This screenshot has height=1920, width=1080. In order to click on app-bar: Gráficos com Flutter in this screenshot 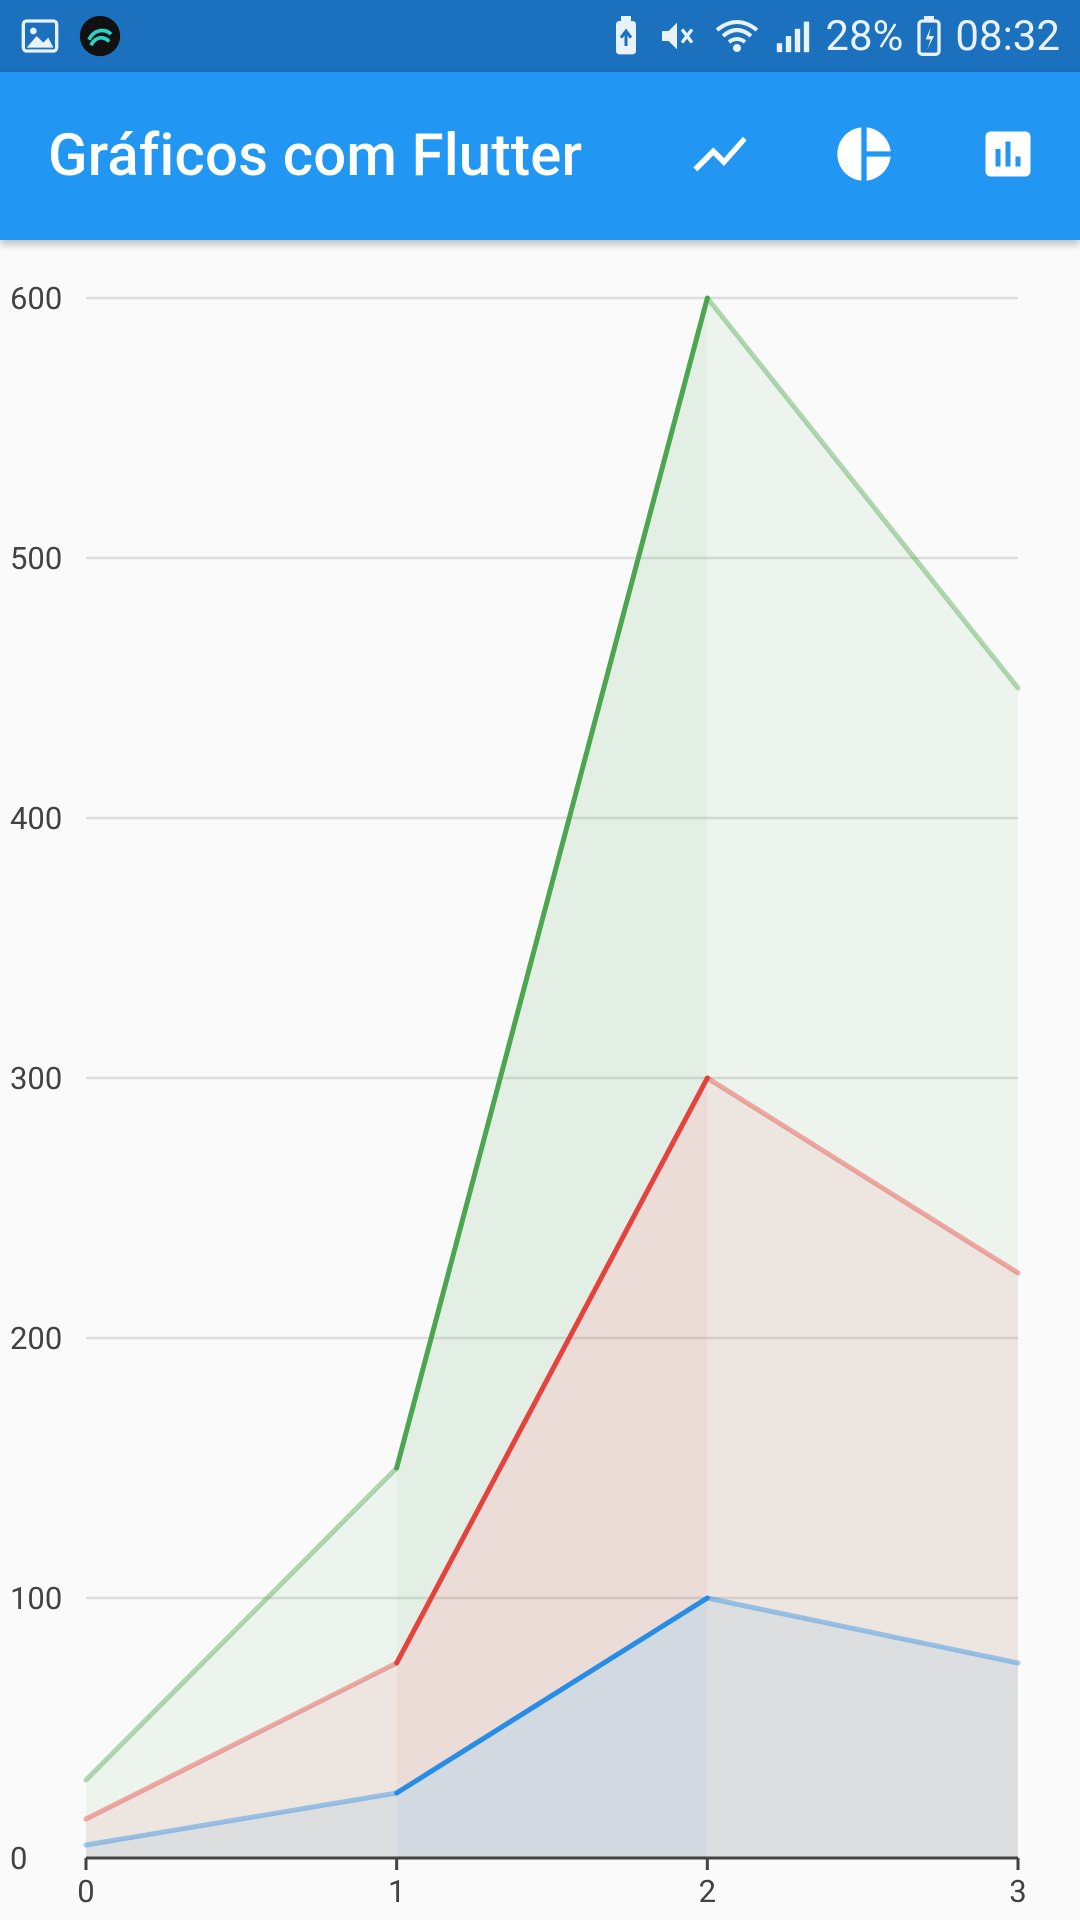, I will do `click(540, 156)`.